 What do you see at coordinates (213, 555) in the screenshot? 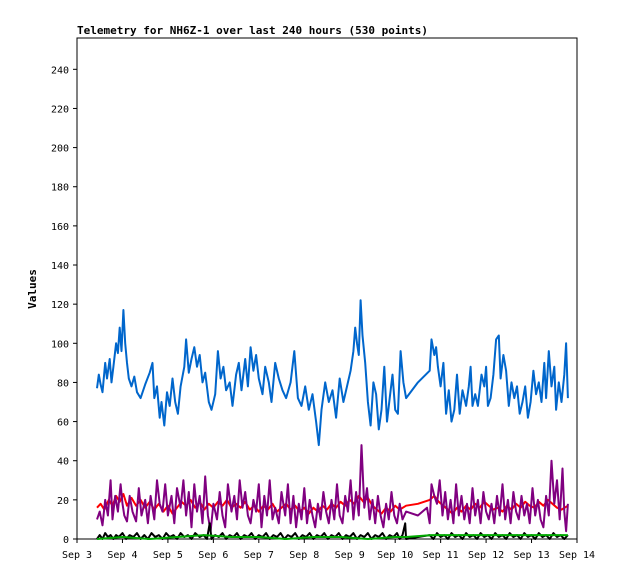
I see `x-tick-label: Sep 6` at bounding box center [213, 555].